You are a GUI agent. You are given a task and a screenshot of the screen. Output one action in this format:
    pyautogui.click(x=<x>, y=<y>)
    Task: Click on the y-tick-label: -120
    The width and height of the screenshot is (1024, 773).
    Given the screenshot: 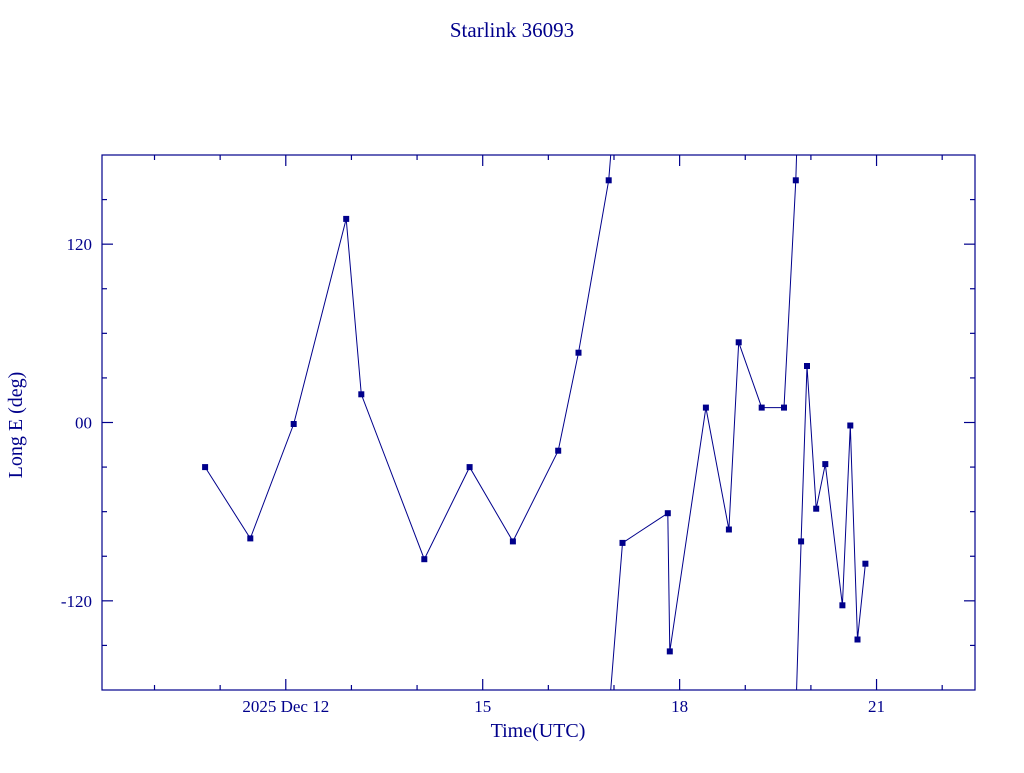 What is the action you would take?
    pyautogui.click(x=76, y=601)
    